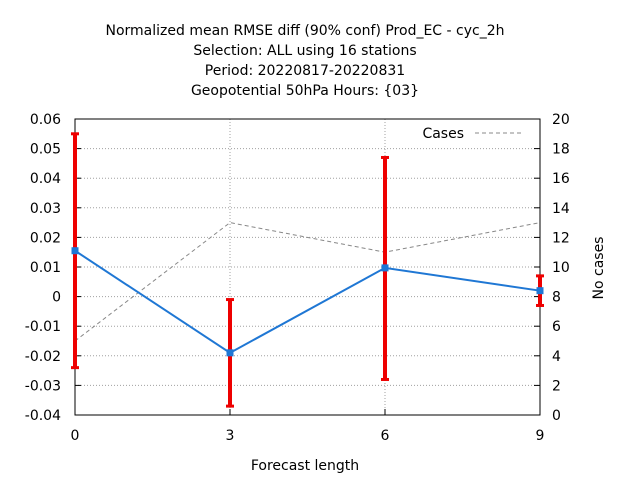 The height and width of the screenshot is (480, 640). What do you see at coordinates (305, 71) in the screenshot?
I see `title-line-3: Period: 20220817-20220831` at bounding box center [305, 71].